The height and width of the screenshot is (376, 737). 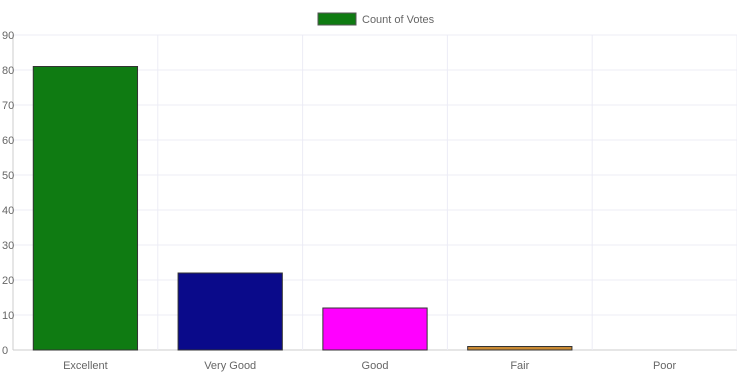 What do you see at coordinates (8, 106) in the screenshot?
I see `y-tick-label: 70` at bounding box center [8, 106].